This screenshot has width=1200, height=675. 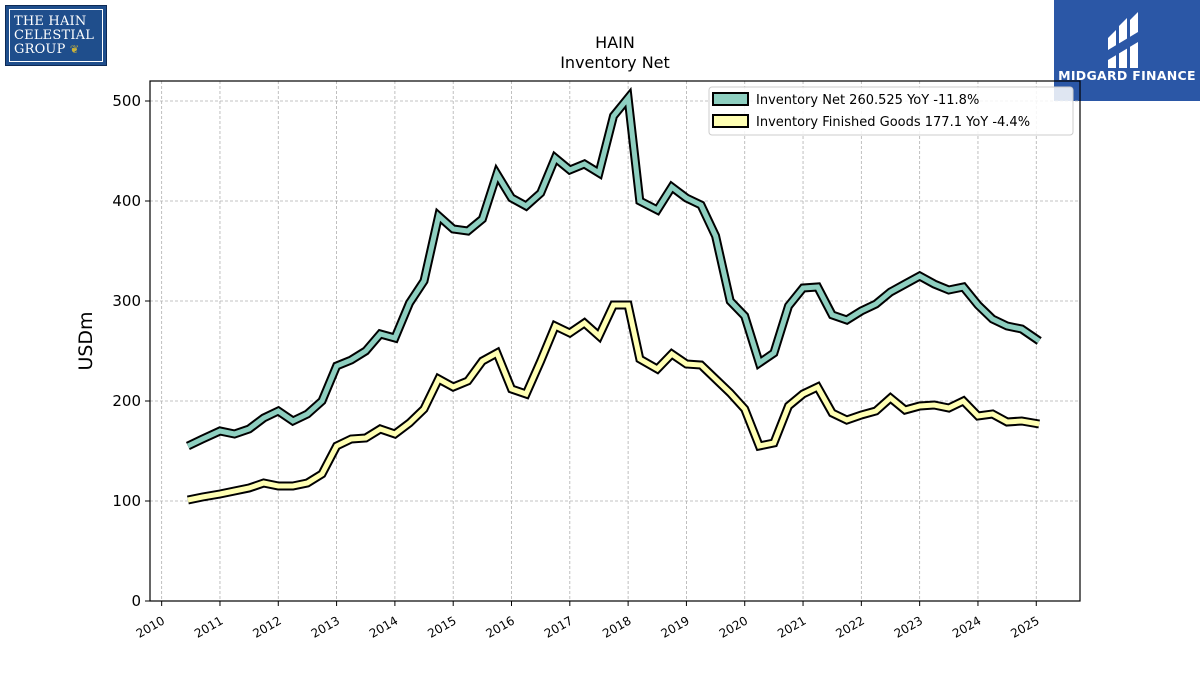 What do you see at coordinates (441, 626) in the screenshot?
I see `x-tick-label: 2015` at bounding box center [441, 626].